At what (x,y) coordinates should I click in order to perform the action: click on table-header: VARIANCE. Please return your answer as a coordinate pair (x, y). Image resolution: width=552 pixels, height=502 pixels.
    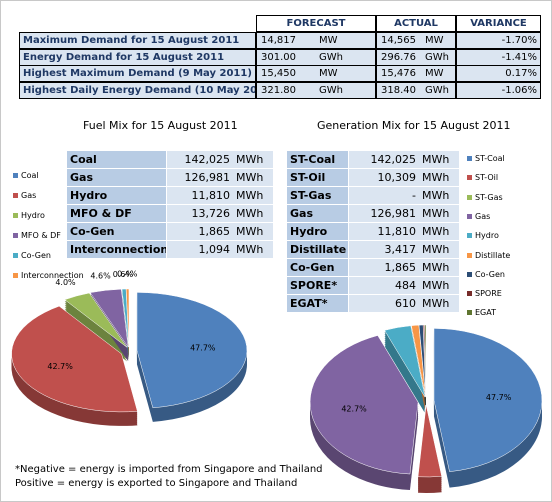
    Looking at the image, I should click on (498, 23).